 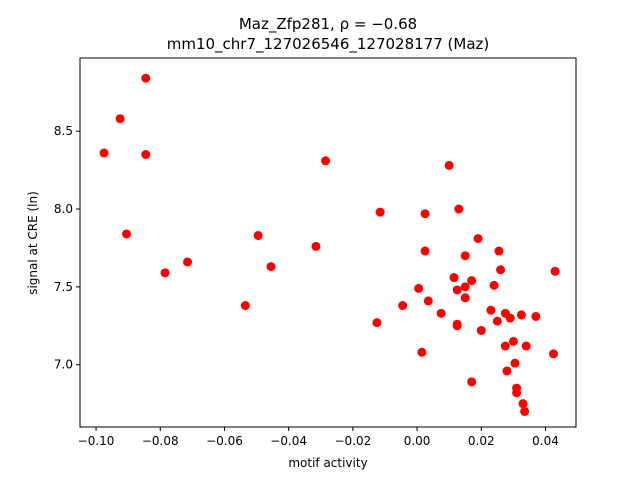 I want to click on y-tick-label-1: 7.5, so click(x=63, y=287).